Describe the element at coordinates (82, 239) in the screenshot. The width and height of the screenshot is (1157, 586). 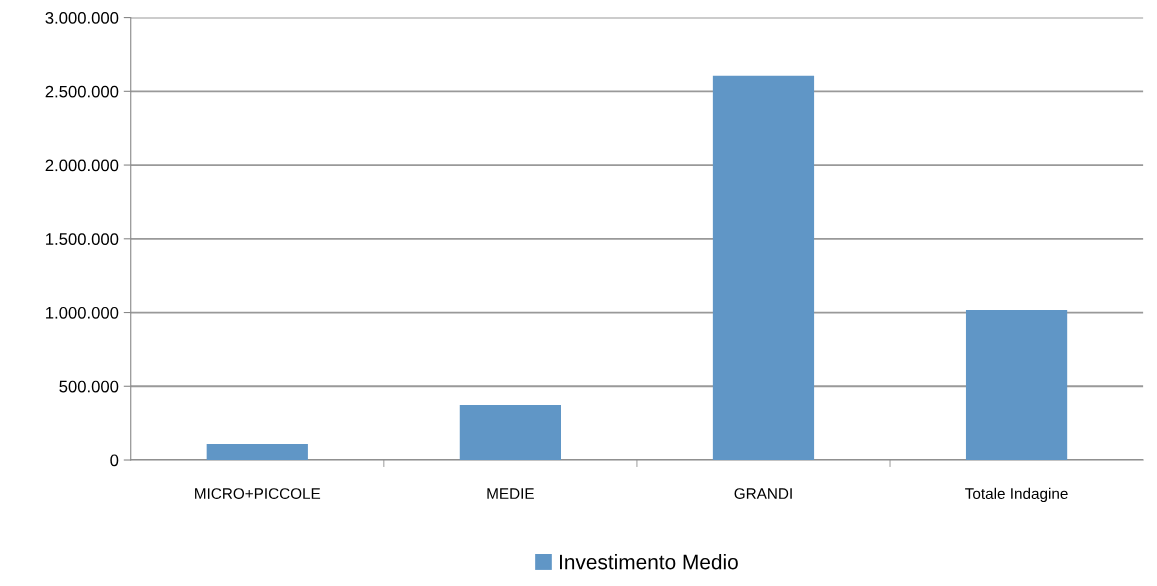
I see `y-tick-label: 1.500.000` at that location.